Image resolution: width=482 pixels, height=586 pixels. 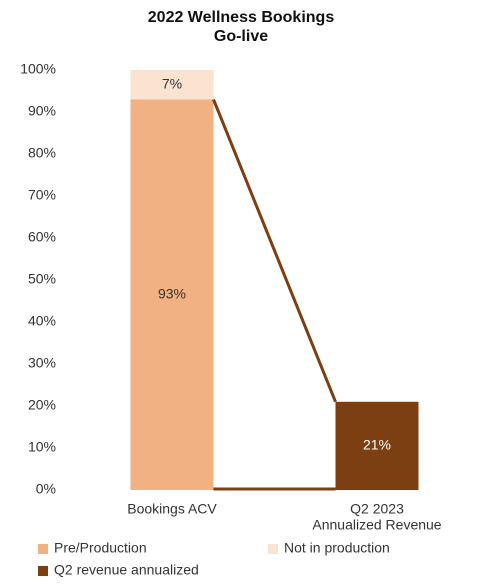 I want to click on y-tick-label: 40%, so click(x=42, y=321).